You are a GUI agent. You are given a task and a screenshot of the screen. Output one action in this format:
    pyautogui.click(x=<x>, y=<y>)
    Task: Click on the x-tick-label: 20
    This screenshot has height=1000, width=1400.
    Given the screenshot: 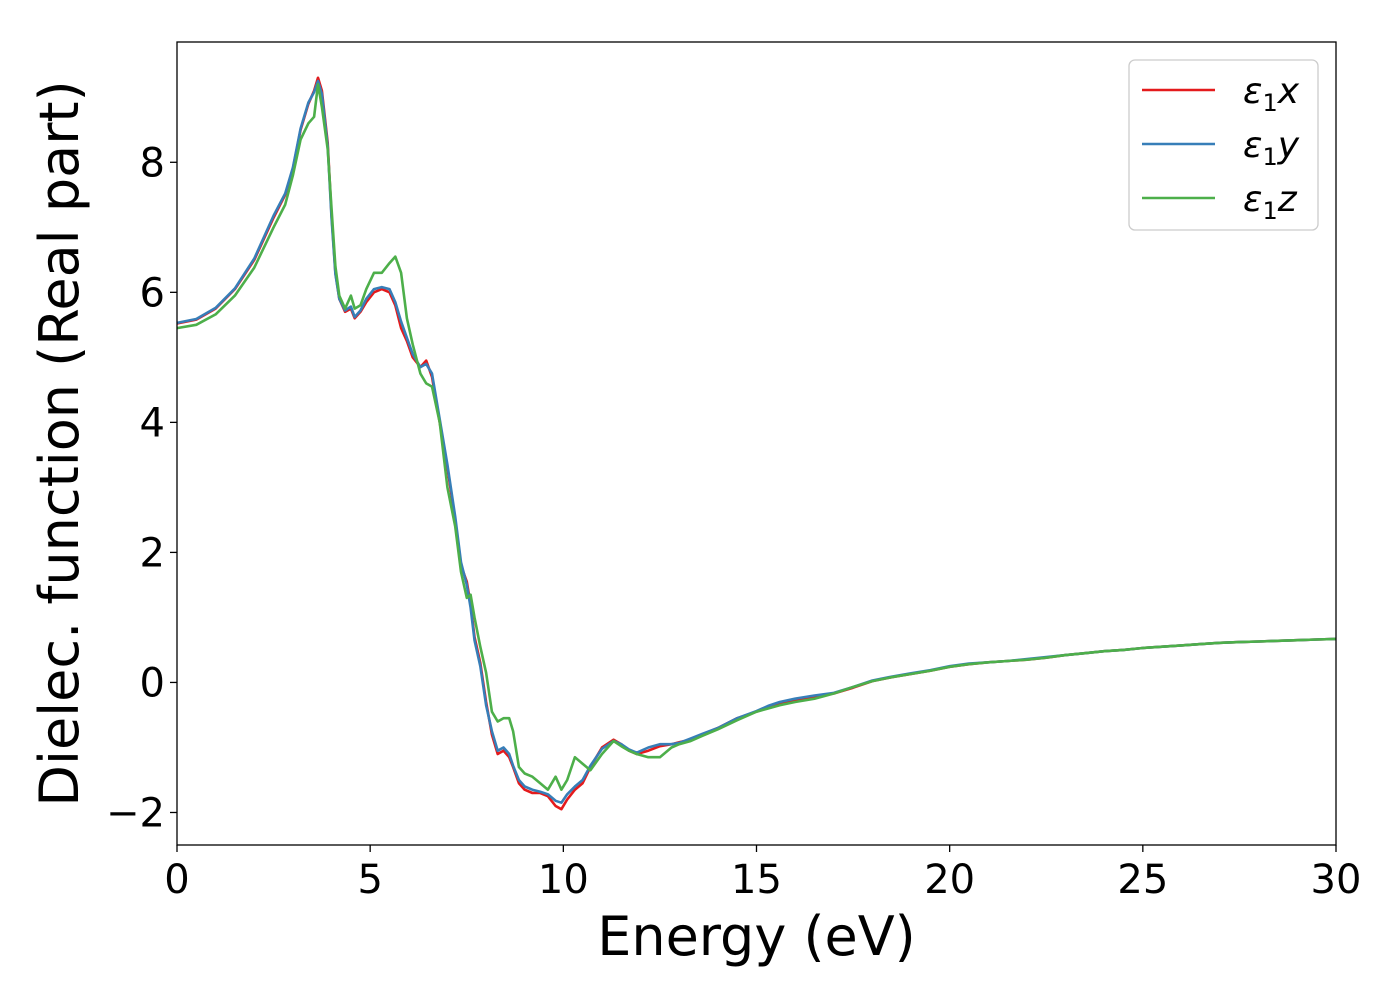 What is the action you would take?
    pyautogui.click(x=949, y=880)
    